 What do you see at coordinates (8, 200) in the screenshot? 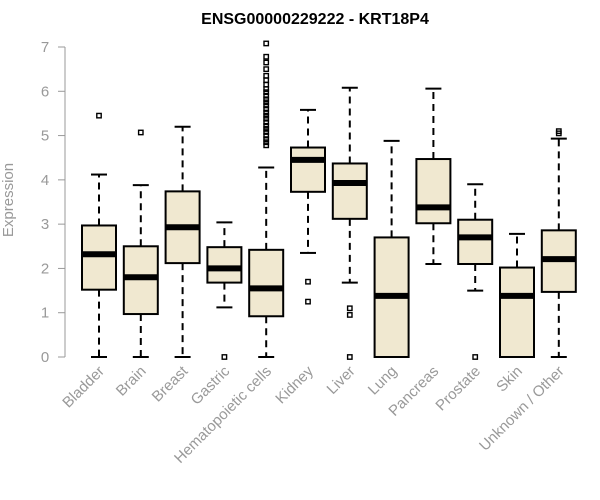
I see `y-axis-label: Expression` at bounding box center [8, 200].